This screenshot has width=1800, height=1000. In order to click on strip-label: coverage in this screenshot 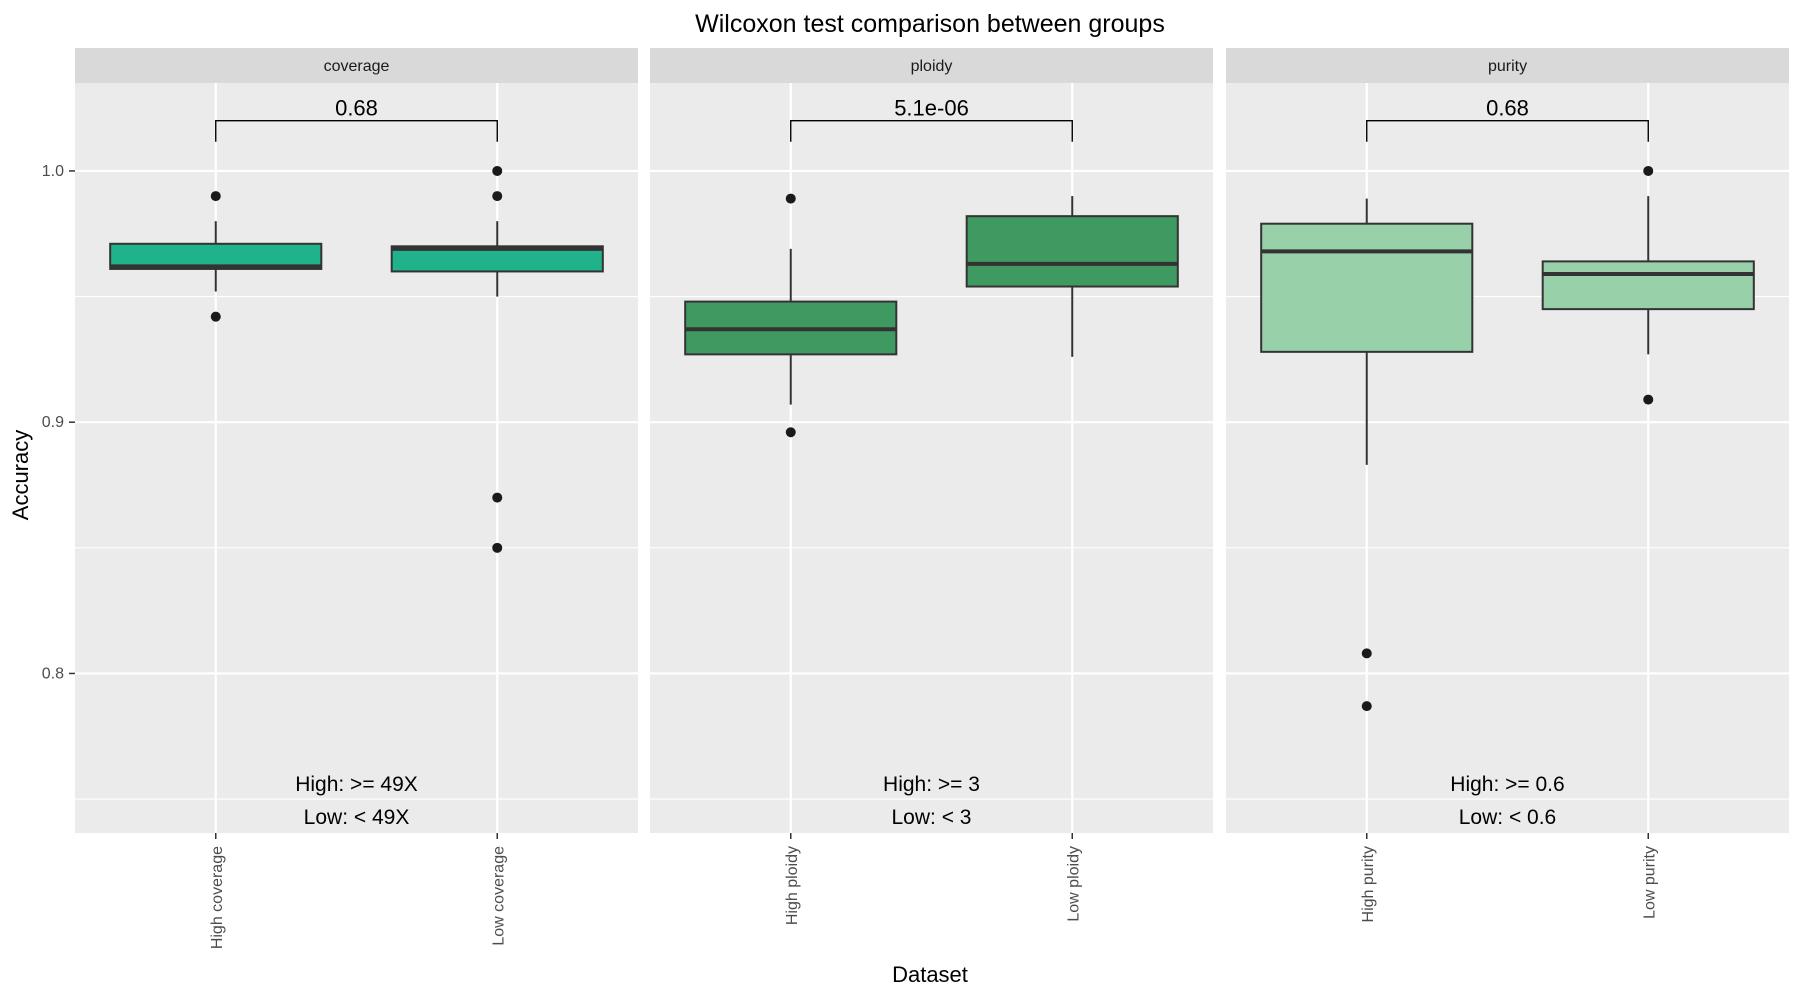, I will do `click(357, 66)`.